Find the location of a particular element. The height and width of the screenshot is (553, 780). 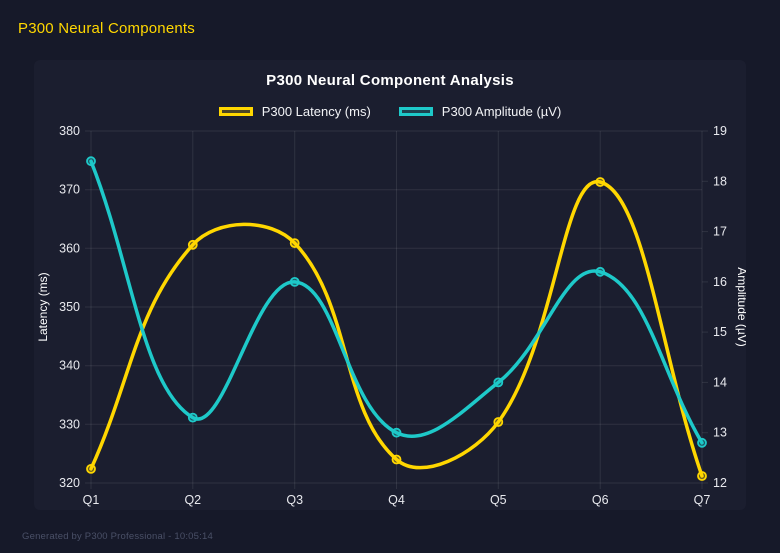

legend-item-amplitude: P300 Amplitude (µV) is located at coordinates (480, 111).